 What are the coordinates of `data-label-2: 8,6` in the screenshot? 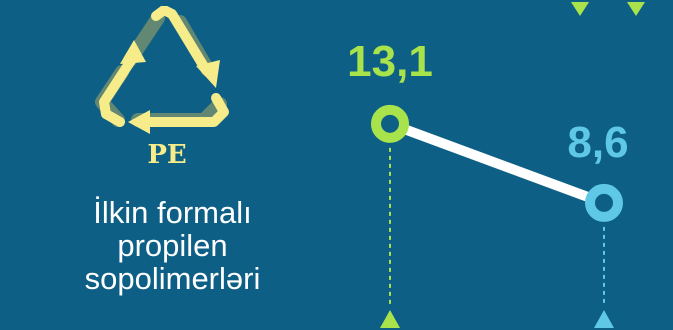 It's located at (597, 142).